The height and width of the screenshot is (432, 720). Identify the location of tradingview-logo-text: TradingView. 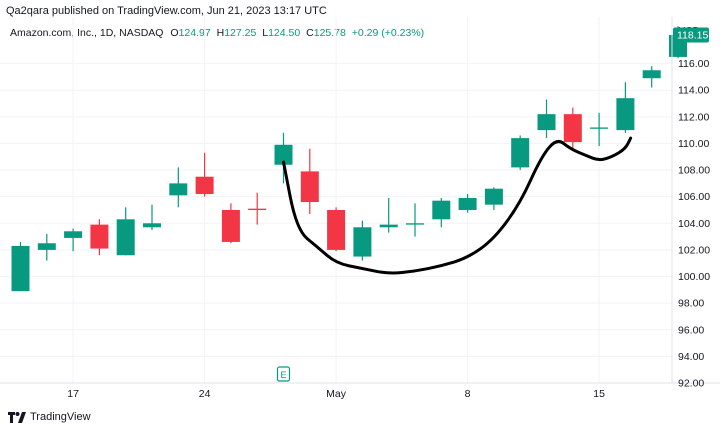
(60, 417).